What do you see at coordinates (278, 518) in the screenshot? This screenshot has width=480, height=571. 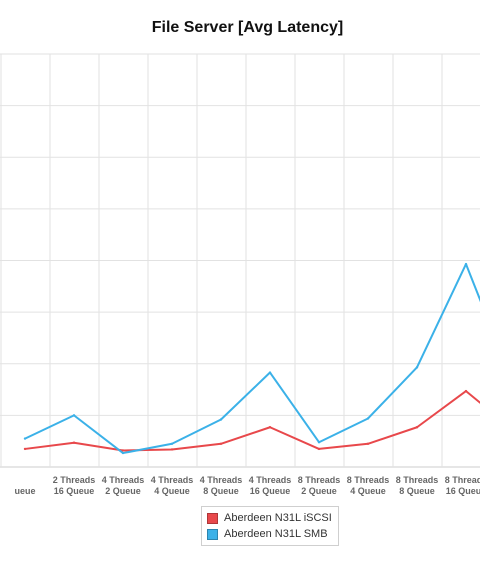 I see `legend-label-iscsi: Aberdeen N31L iSCSI` at bounding box center [278, 518].